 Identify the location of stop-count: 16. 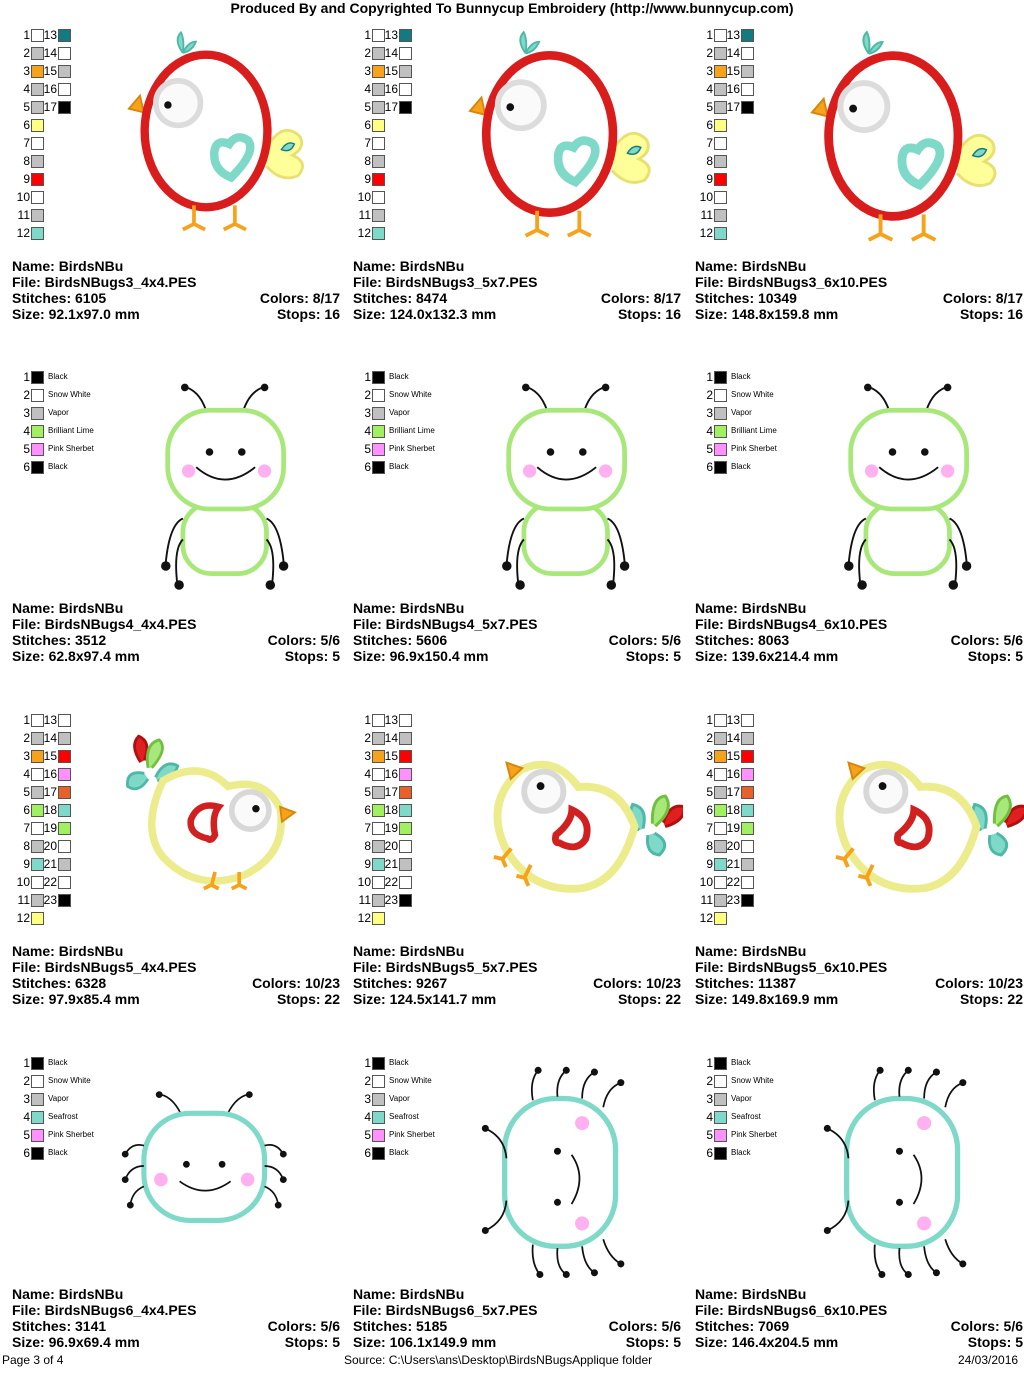
(673, 314).